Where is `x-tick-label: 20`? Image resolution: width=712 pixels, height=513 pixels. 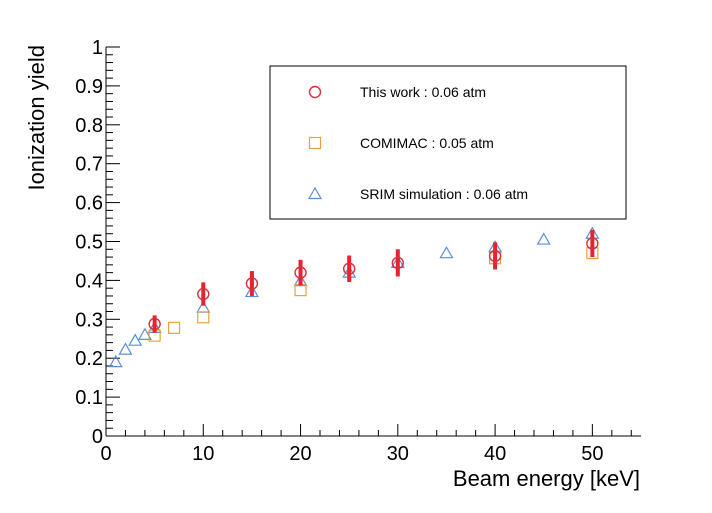 x-tick-label: 20 is located at coordinates (300, 454).